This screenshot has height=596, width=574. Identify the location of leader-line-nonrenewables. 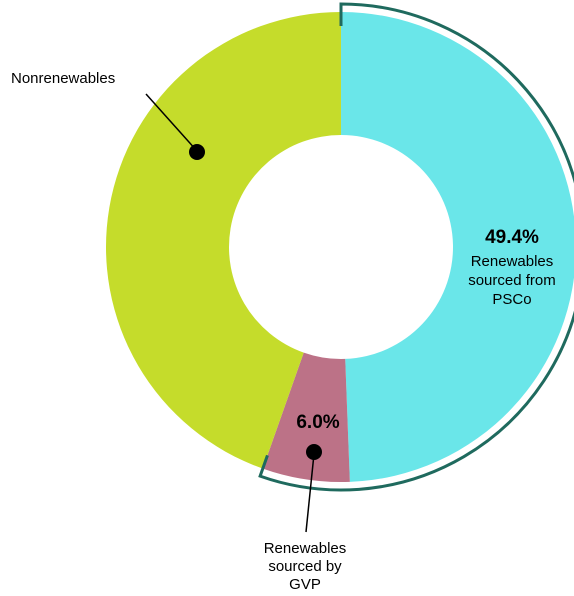
(171, 122).